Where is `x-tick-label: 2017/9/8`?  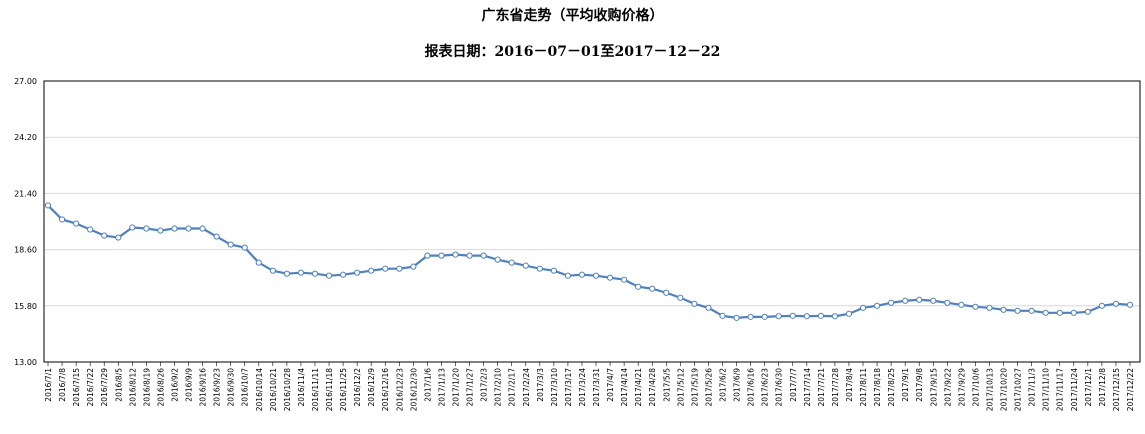
x-tick-label: 2017/9/8 is located at coordinates (919, 385).